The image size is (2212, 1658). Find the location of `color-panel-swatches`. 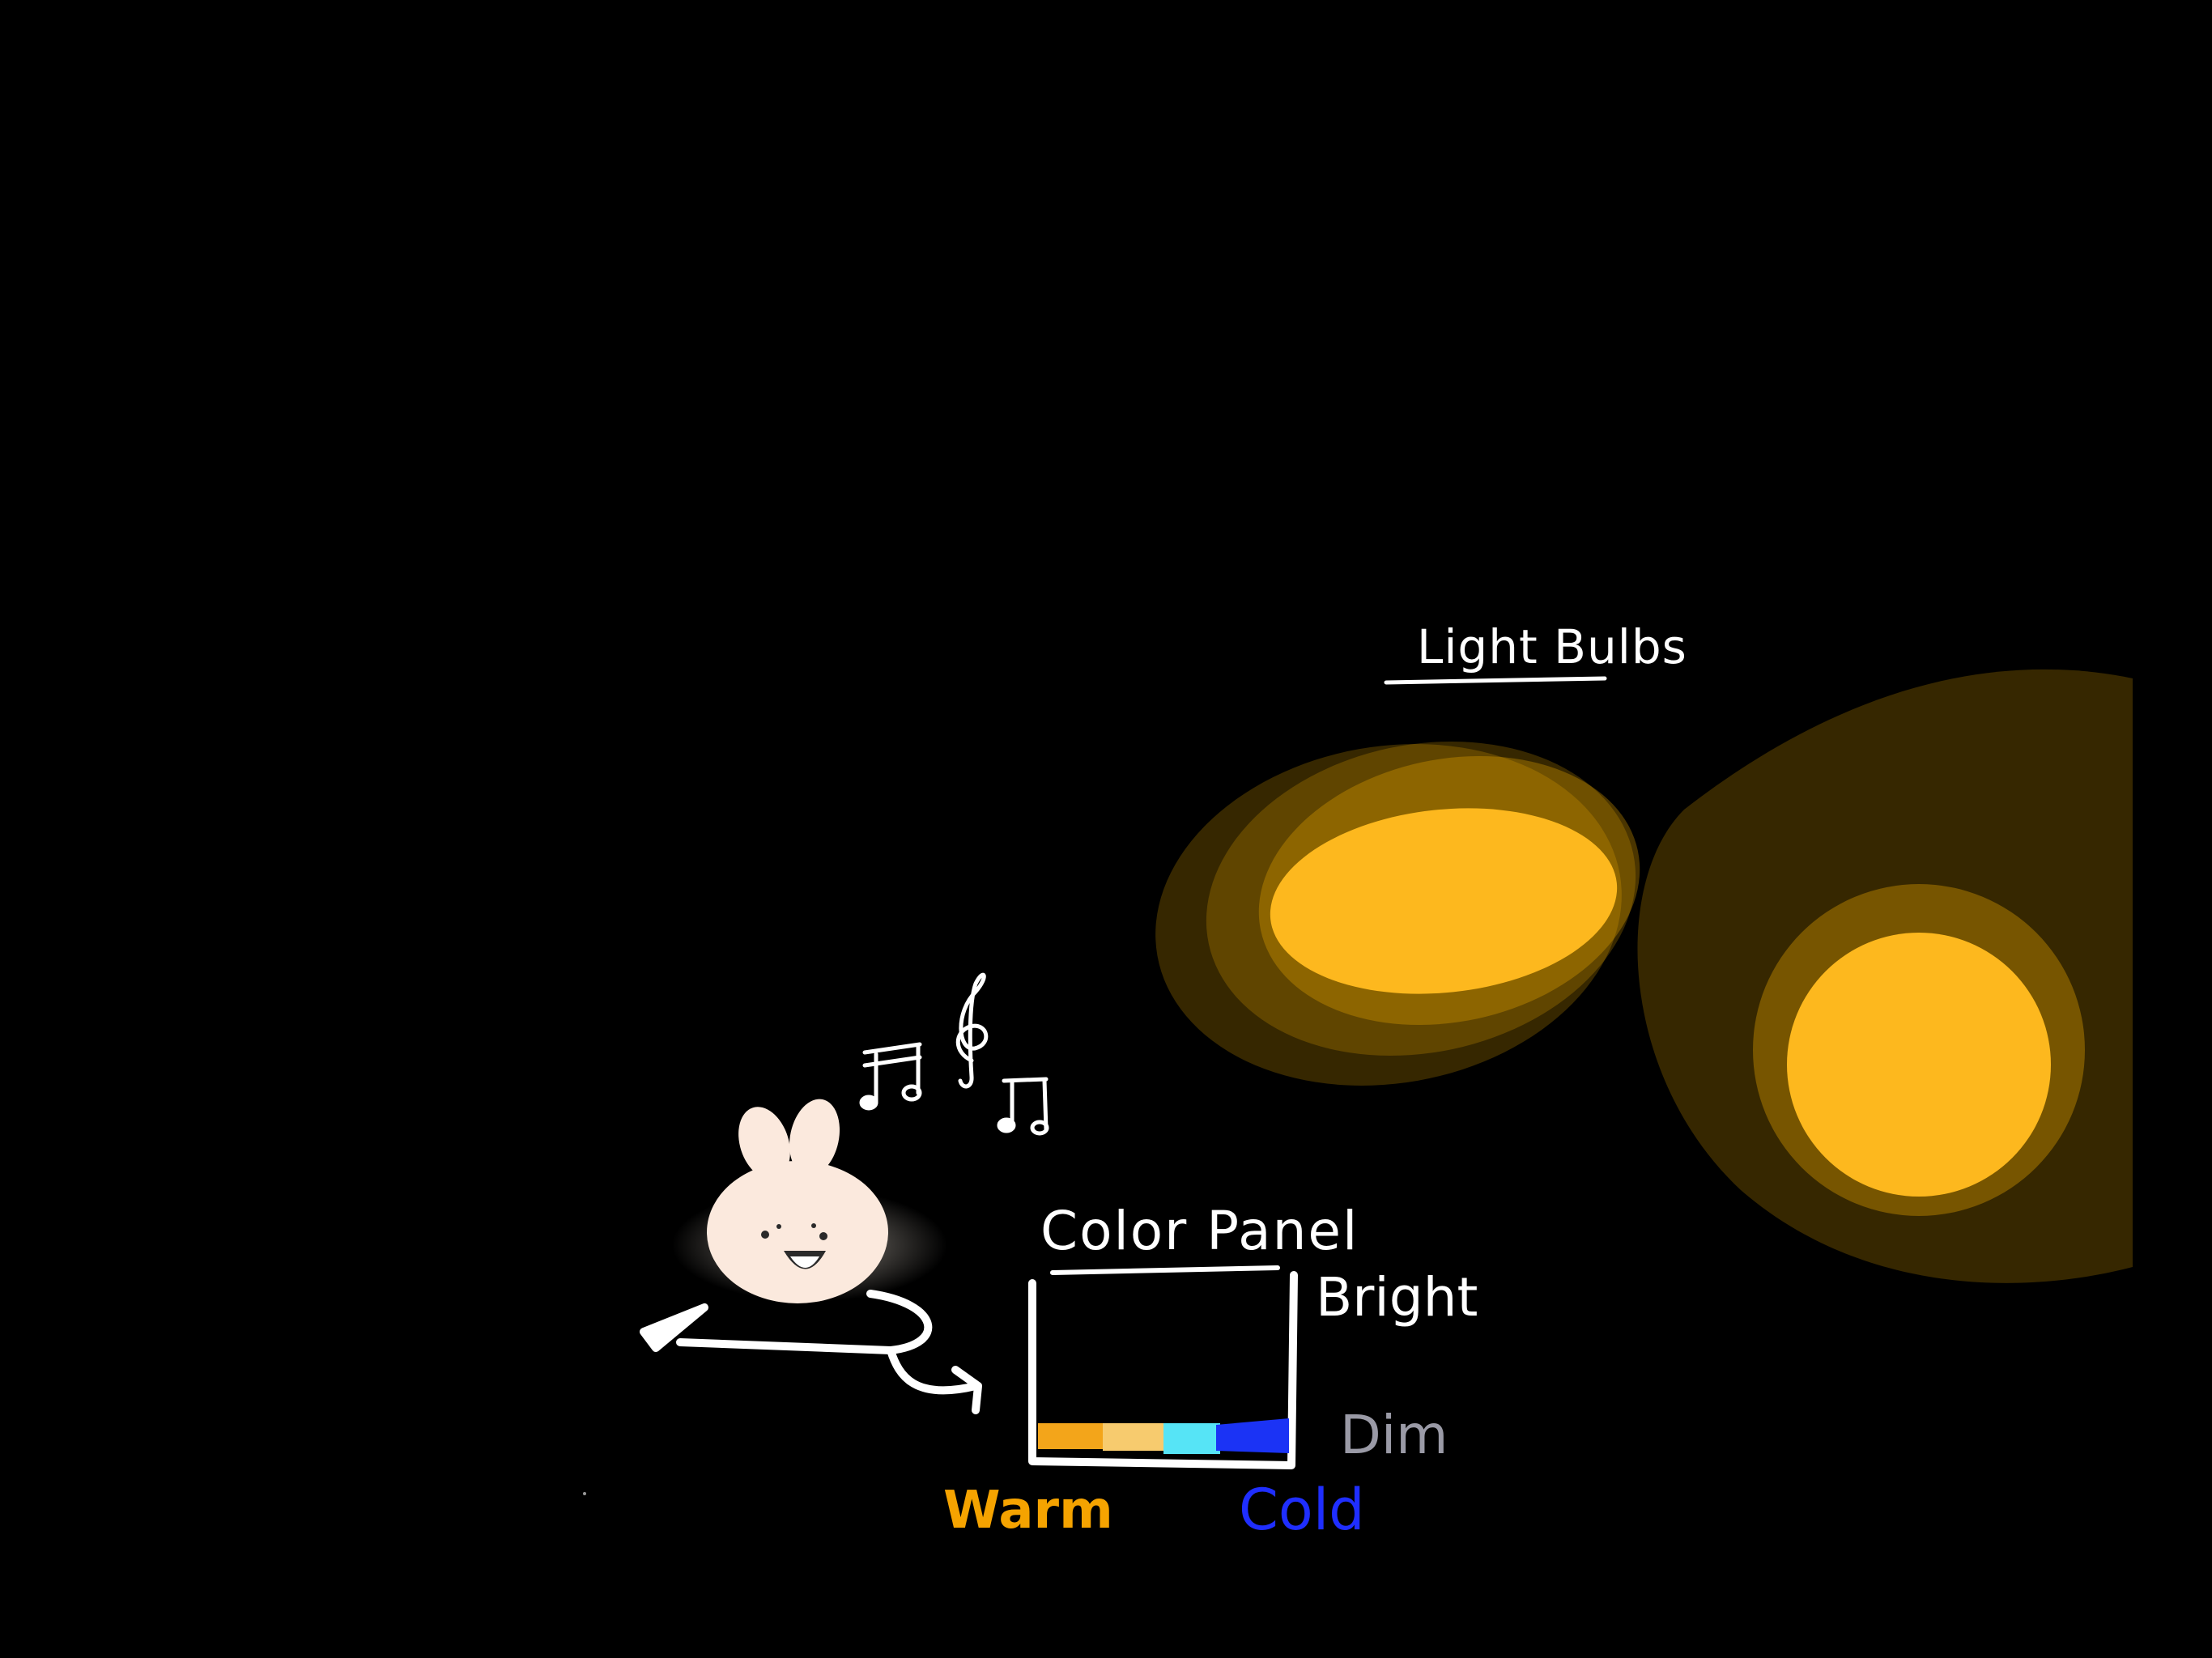

color-panel-swatches is located at coordinates (1163, 1436).